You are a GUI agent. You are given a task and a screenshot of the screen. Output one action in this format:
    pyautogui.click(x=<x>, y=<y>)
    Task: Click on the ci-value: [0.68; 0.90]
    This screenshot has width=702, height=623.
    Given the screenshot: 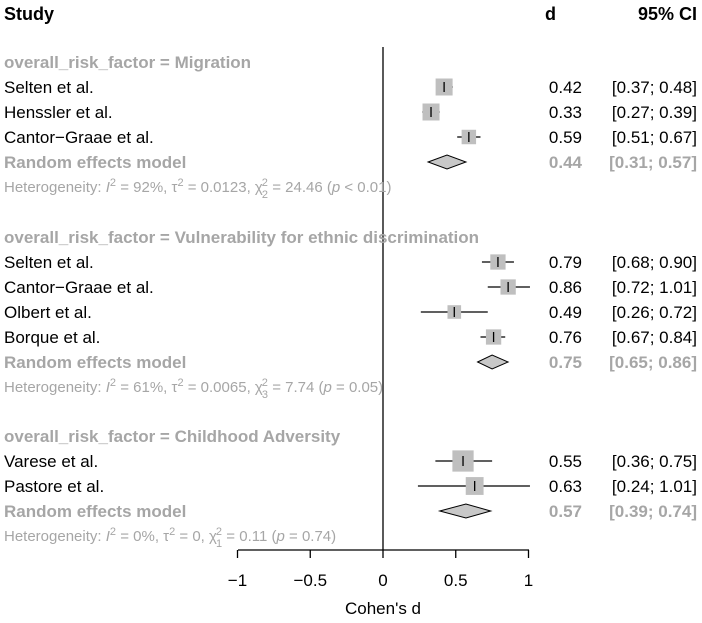 What is the action you would take?
    pyautogui.click(x=654, y=262)
    